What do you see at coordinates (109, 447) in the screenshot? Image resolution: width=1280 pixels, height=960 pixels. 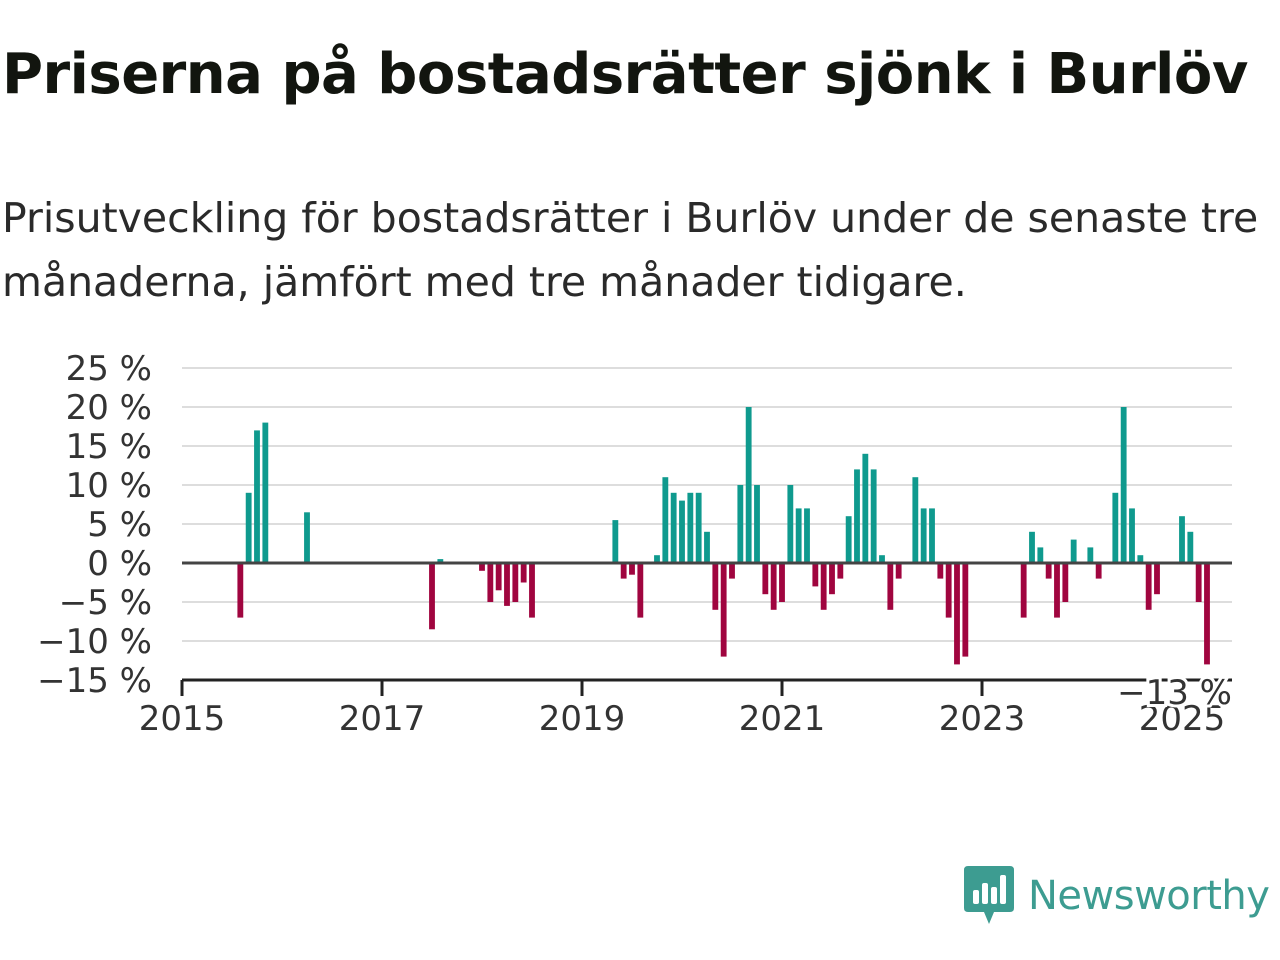 I see `y-tick-label: 15 %` at bounding box center [109, 447].